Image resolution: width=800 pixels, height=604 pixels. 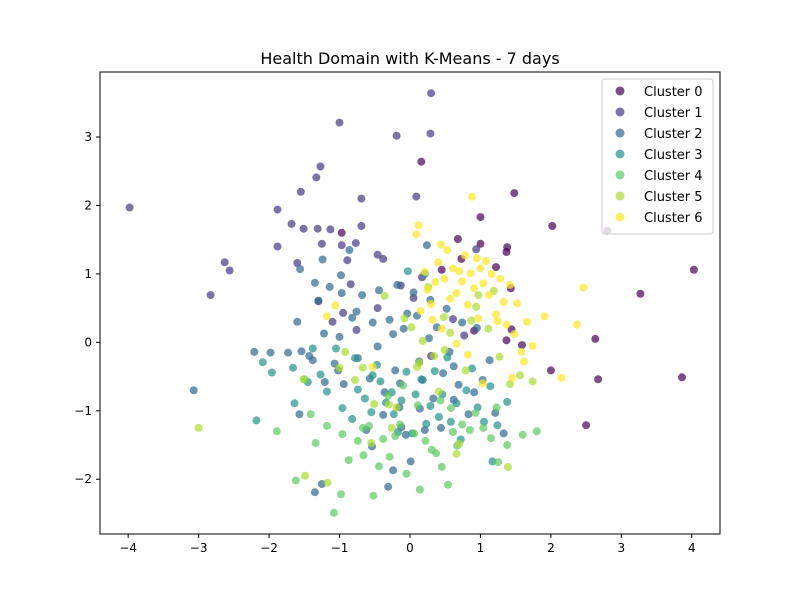 I want to click on x-axis: −4 −3 −2 −1 0 1 2 3 4, so click(x=407, y=544).